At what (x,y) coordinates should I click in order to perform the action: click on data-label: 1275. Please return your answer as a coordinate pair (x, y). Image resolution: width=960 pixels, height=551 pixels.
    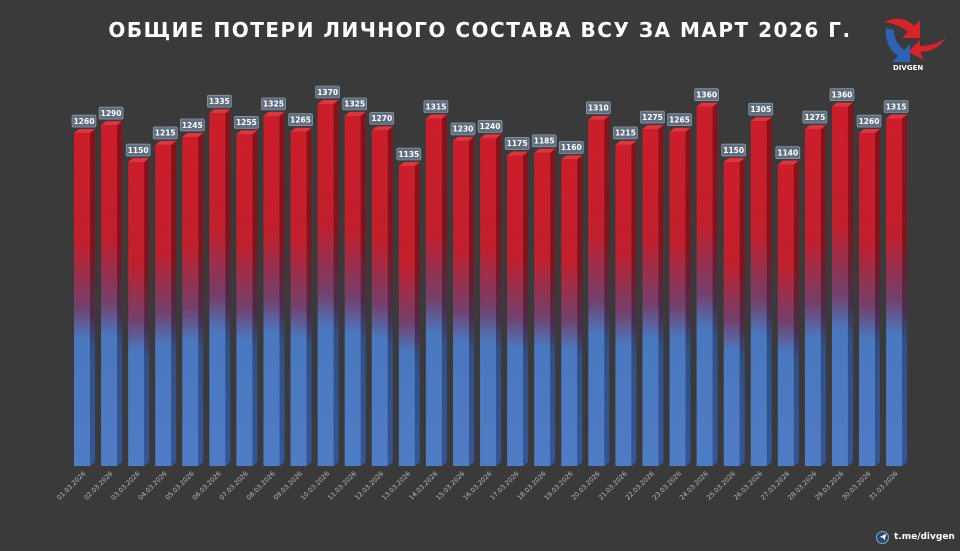
    Looking at the image, I should click on (814, 117).